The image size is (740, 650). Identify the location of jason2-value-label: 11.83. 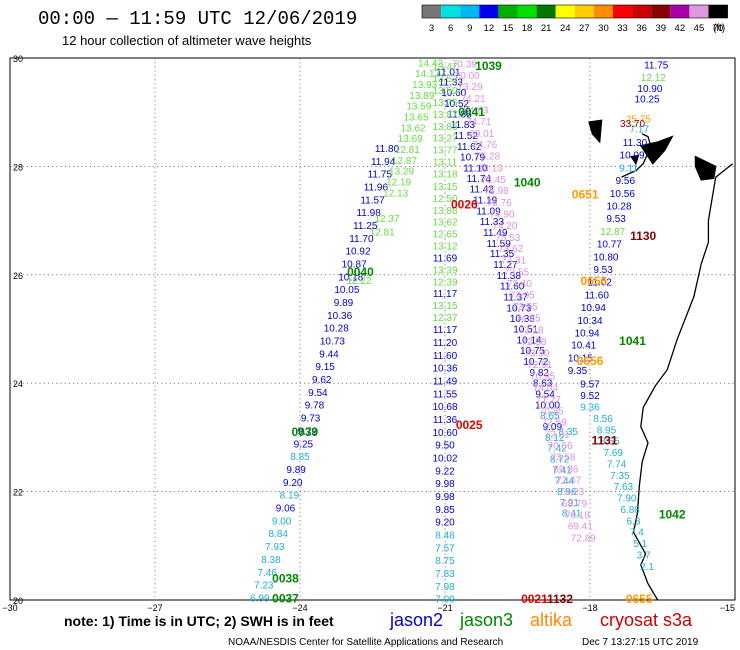
(463, 125).